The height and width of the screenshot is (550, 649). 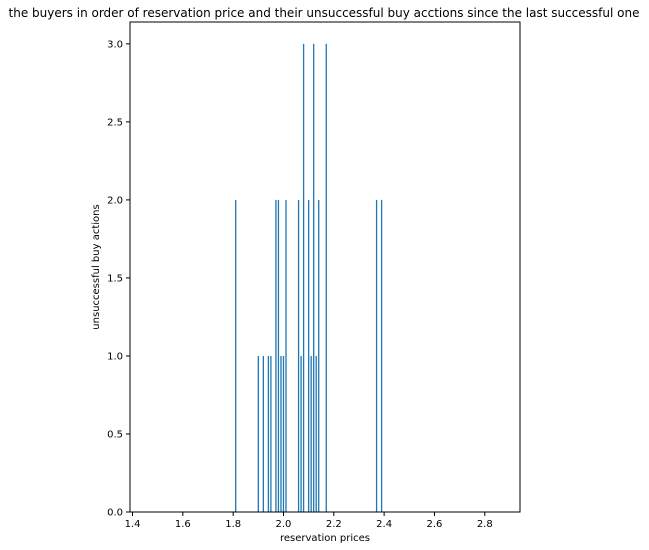 What do you see at coordinates (96, 266) in the screenshot?
I see `y-axis-label: unsuccessful buy actions` at bounding box center [96, 266].